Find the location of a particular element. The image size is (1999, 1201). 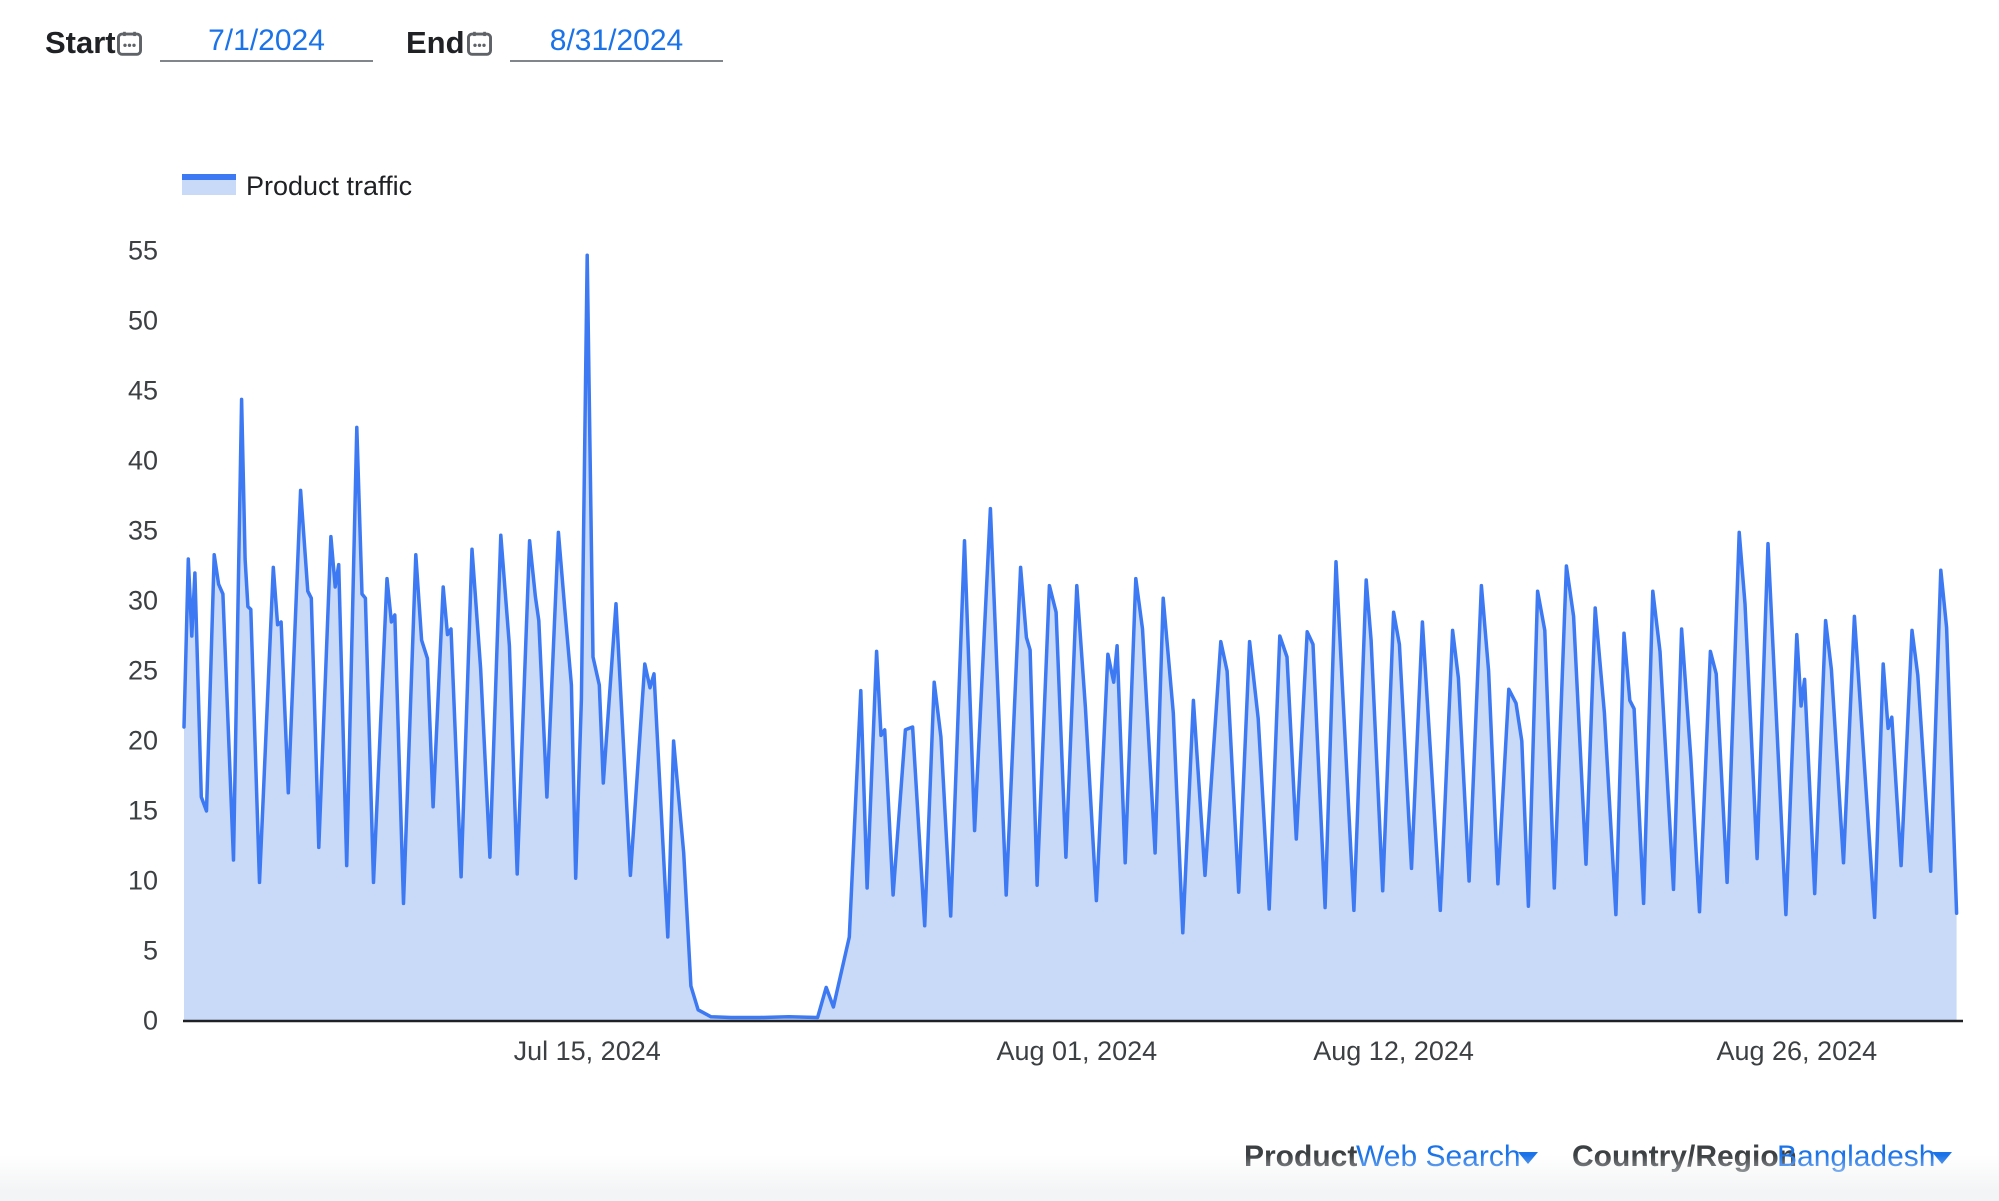

x-tick-label: Aug 26, 2024 is located at coordinates (1797, 1051).